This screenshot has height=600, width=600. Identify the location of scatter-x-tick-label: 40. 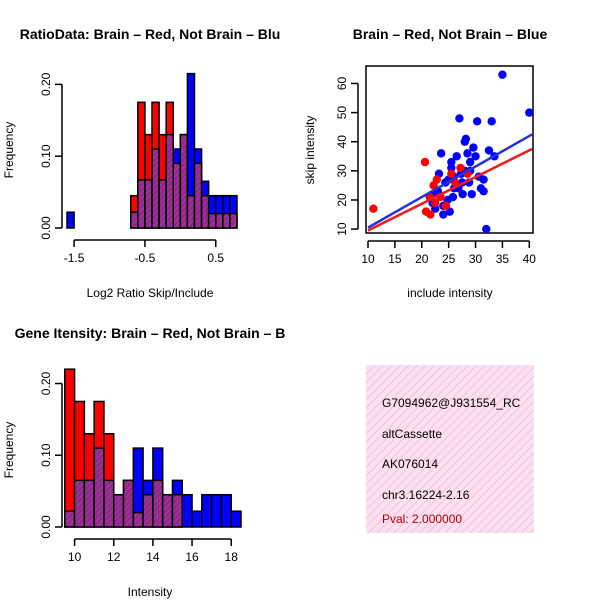
(530, 259).